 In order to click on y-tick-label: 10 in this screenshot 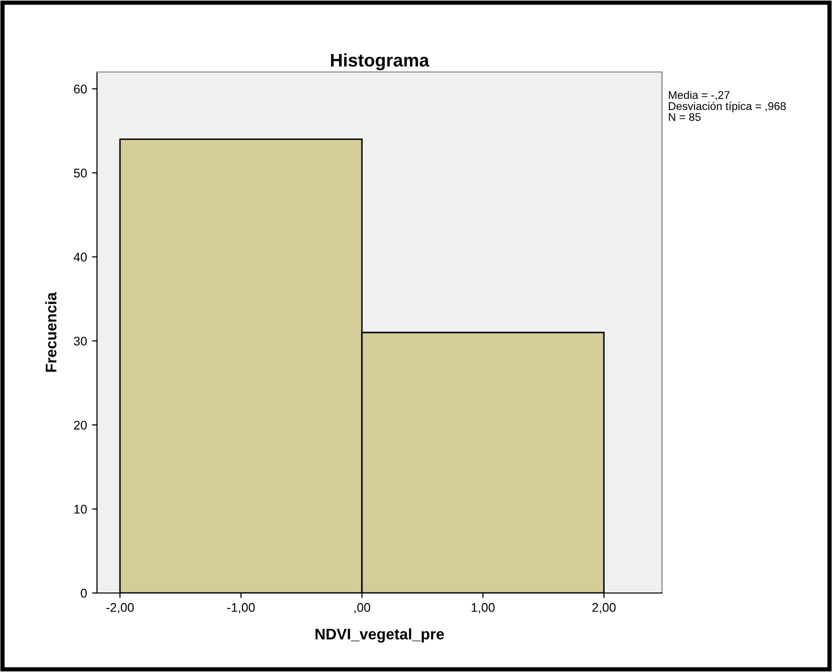, I will do `click(80, 509)`.